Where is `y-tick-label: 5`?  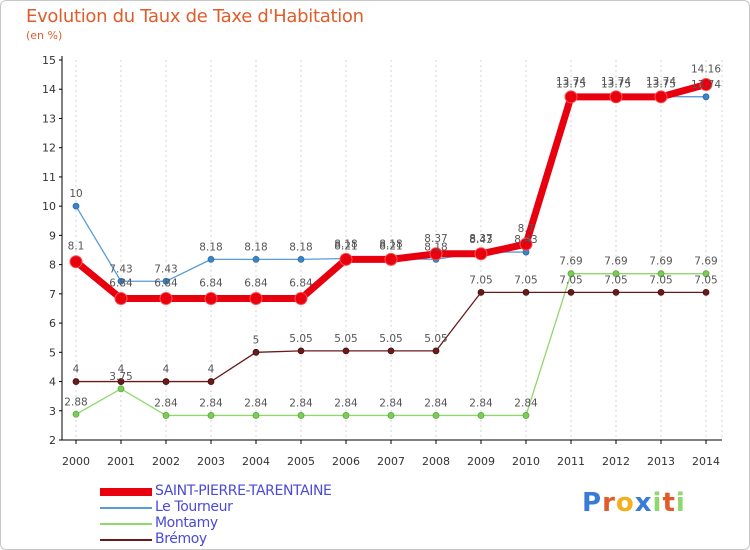
y-tick-label: 5 is located at coordinates (52, 352).